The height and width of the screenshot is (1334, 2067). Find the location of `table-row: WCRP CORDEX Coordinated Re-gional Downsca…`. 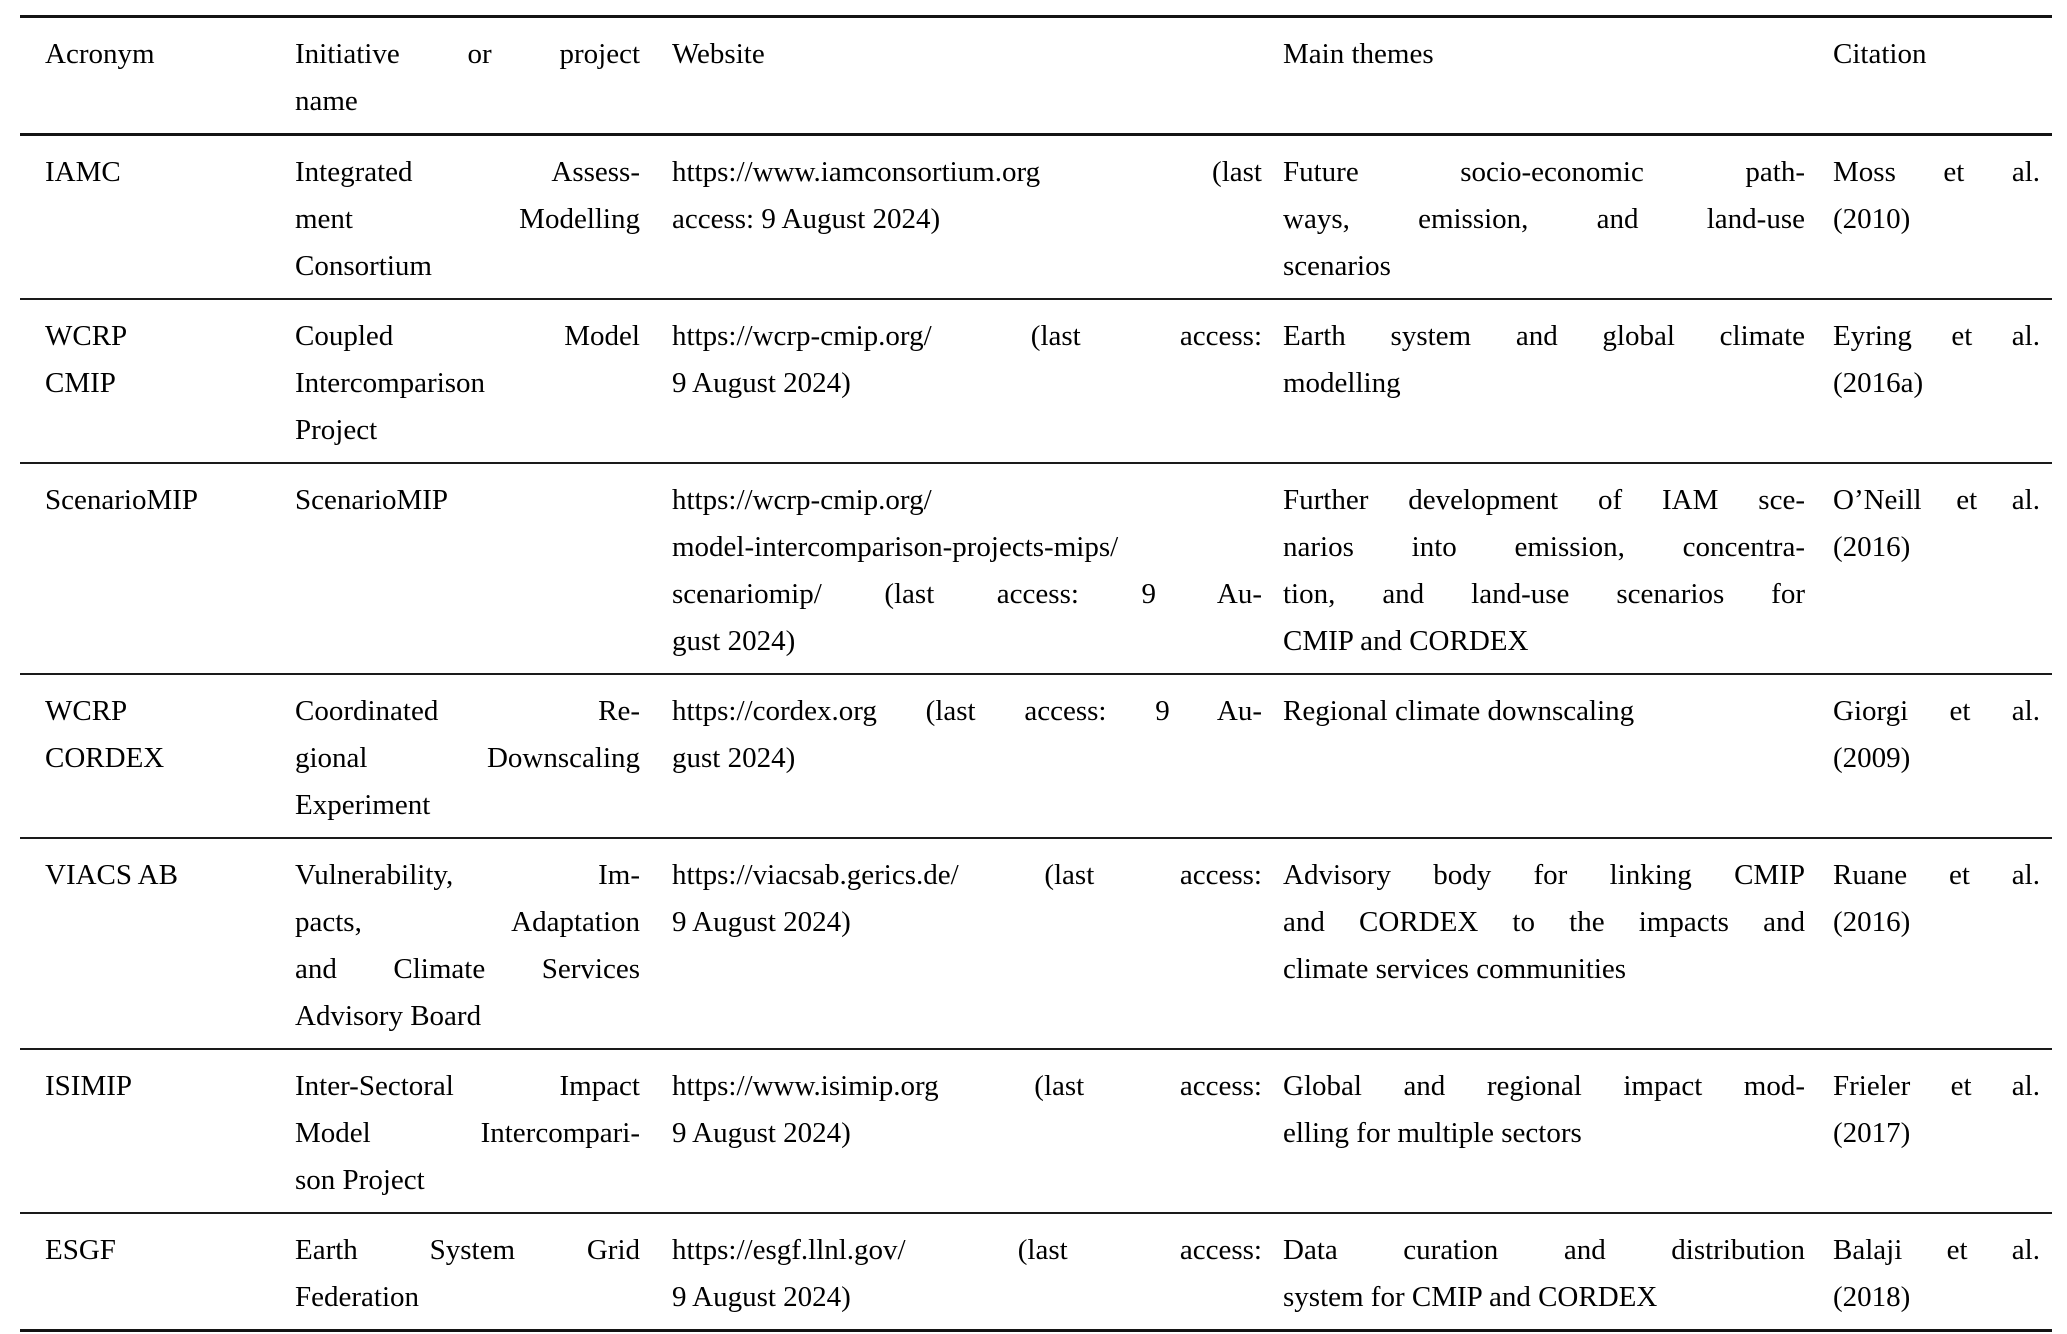

table-row: WCRP CORDEX Coordinated Re-gional Downsca… is located at coordinates (1036, 756).